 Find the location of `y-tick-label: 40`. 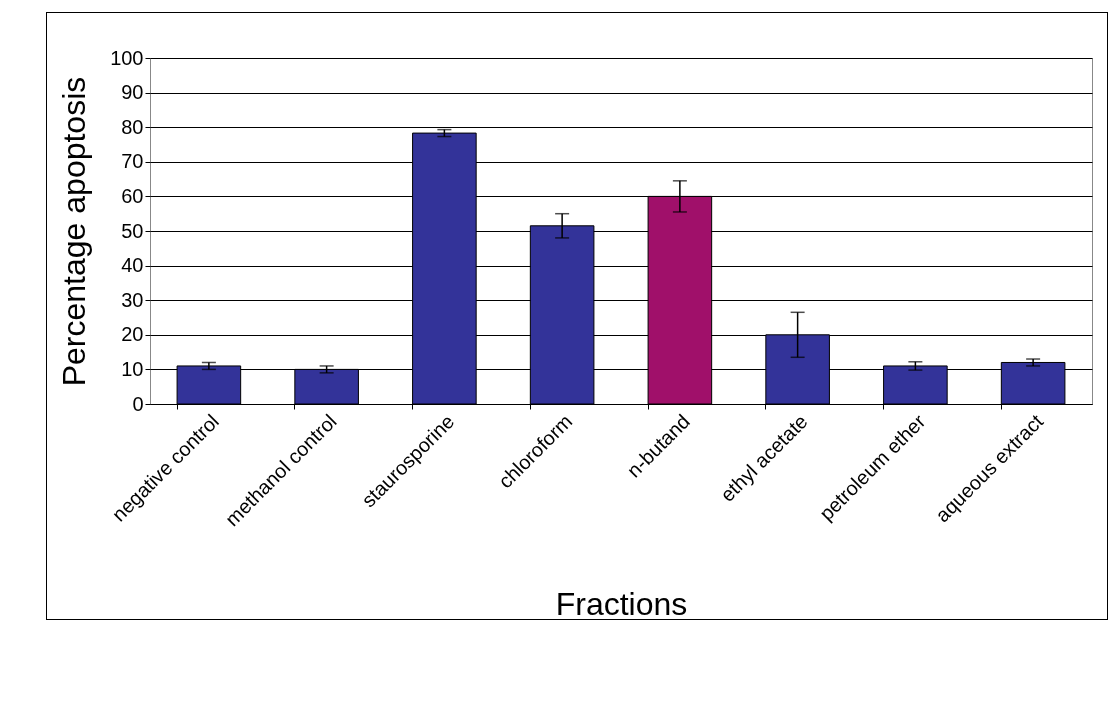

y-tick-label: 40 is located at coordinates (132, 265).